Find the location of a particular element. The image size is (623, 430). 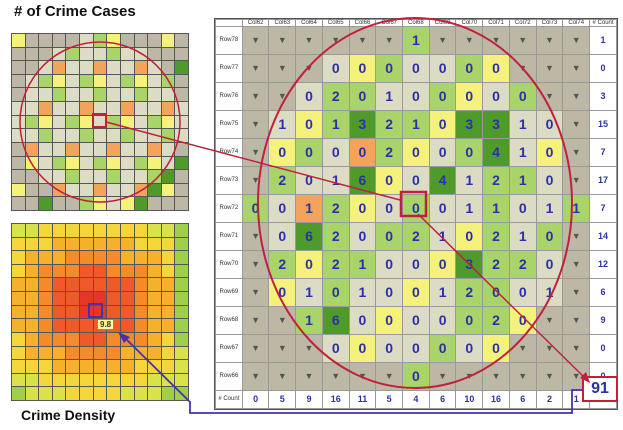

table-cell: 3 is located at coordinates (496, 124).